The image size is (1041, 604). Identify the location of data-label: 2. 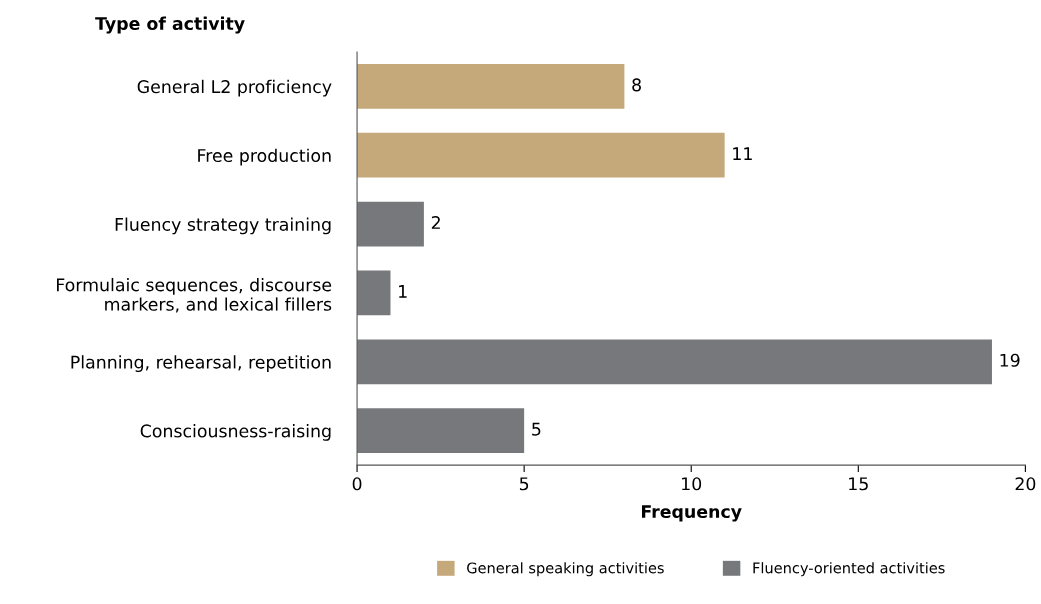
(435, 222).